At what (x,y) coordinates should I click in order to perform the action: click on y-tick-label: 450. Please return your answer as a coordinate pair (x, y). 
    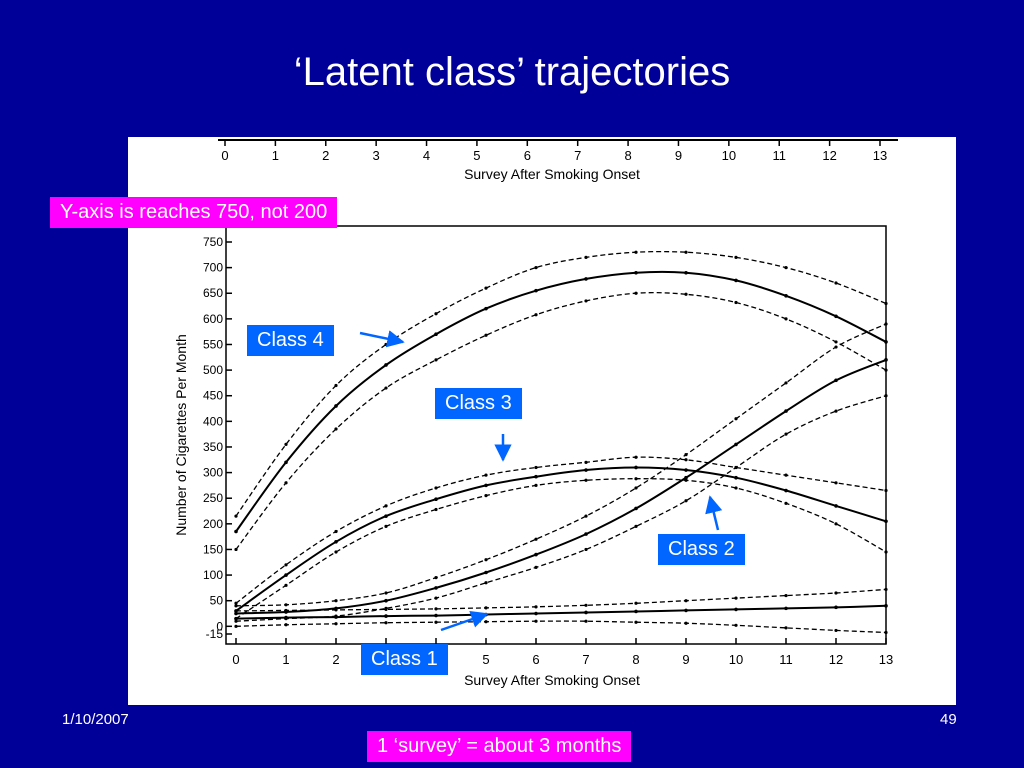
    Looking at the image, I should click on (213, 396).